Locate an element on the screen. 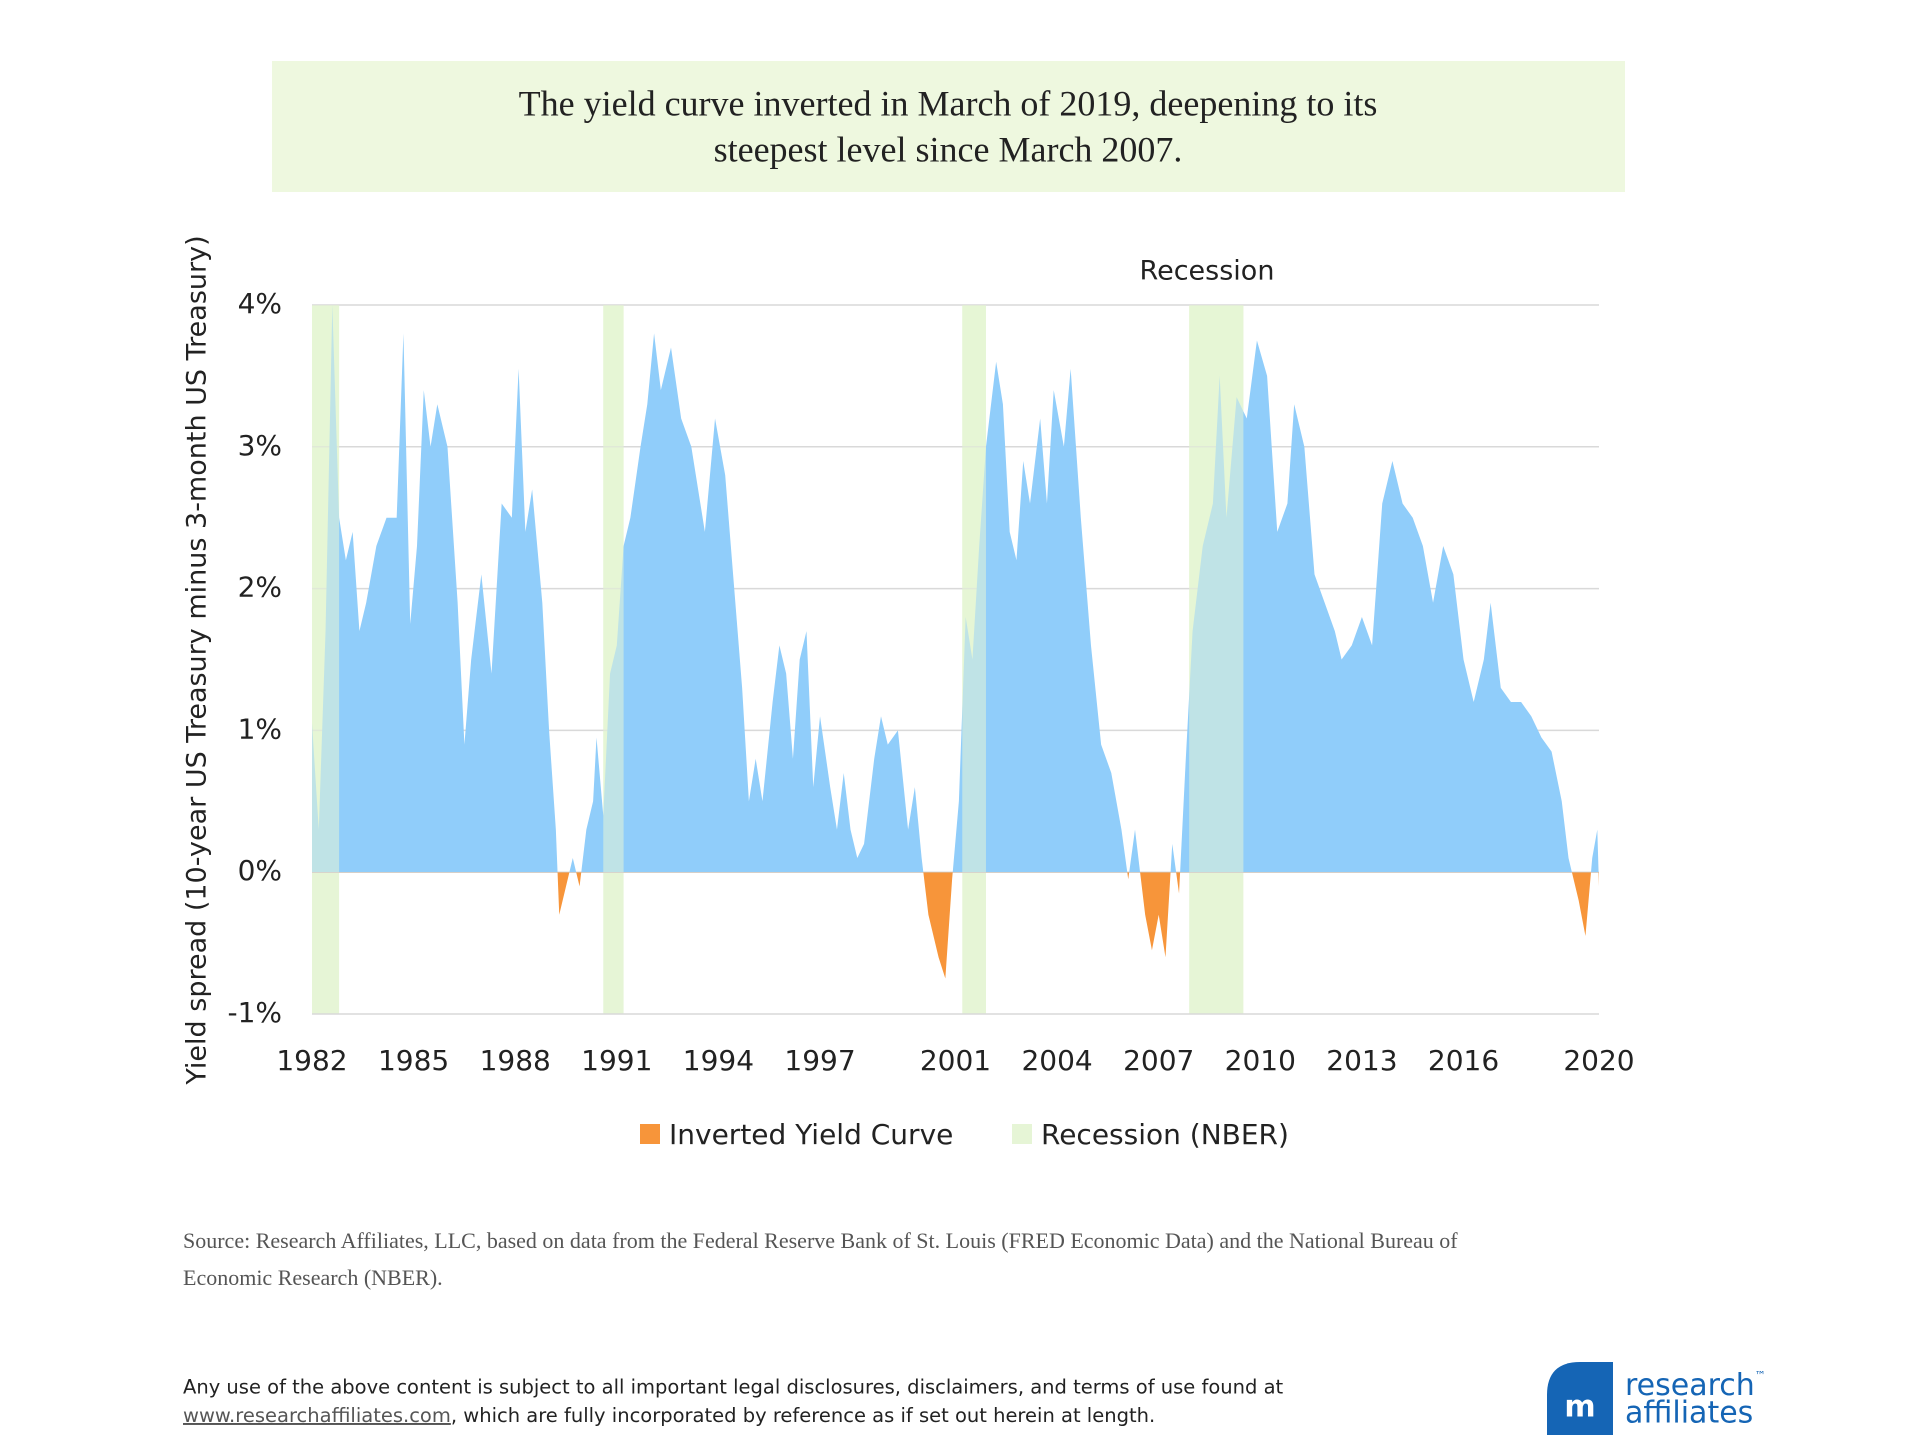 The width and height of the screenshot is (1911, 1455). x-tick-label: 2001 is located at coordinates (955, 1060).